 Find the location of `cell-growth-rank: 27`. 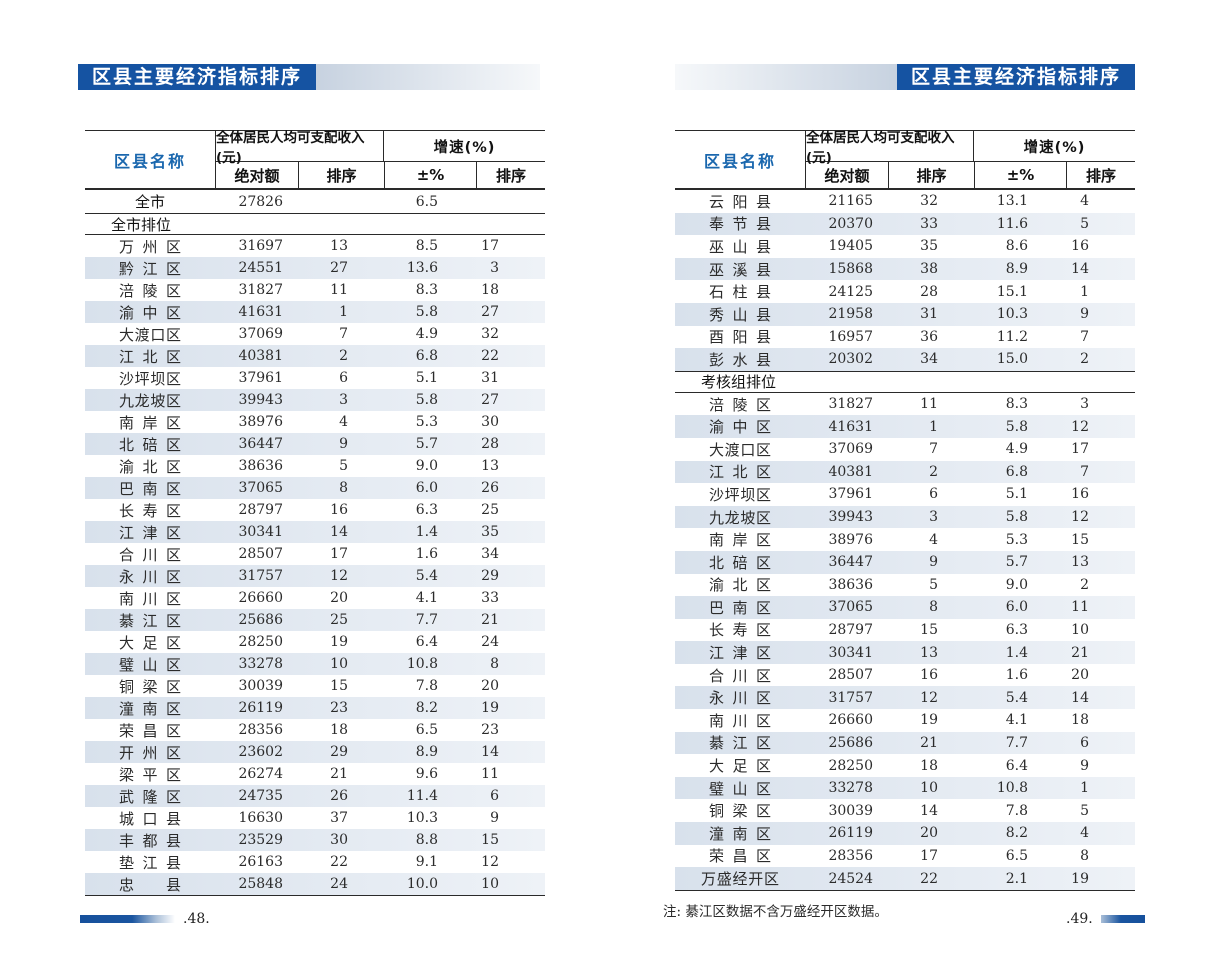

cell-growth-rank: 27 is located at coordinates (490, 400).